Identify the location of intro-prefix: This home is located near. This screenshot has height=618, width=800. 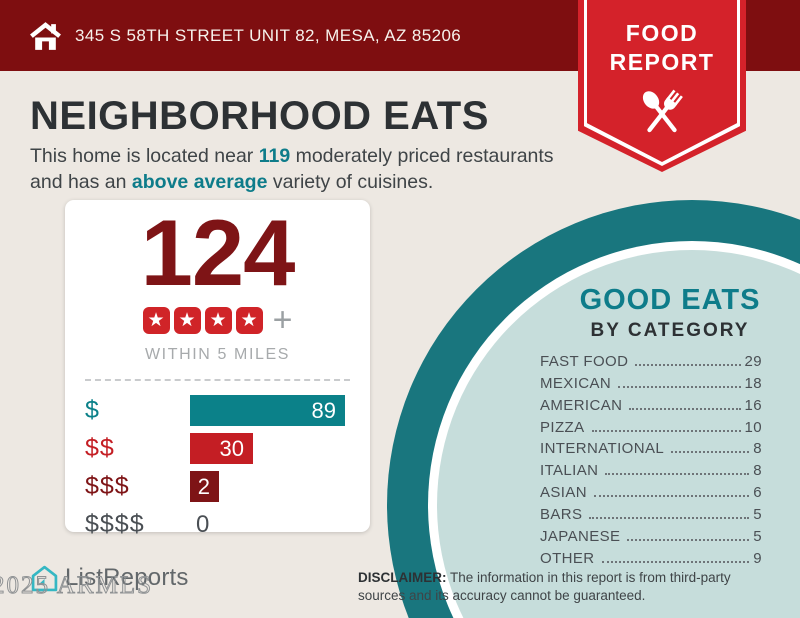
(144, 156).